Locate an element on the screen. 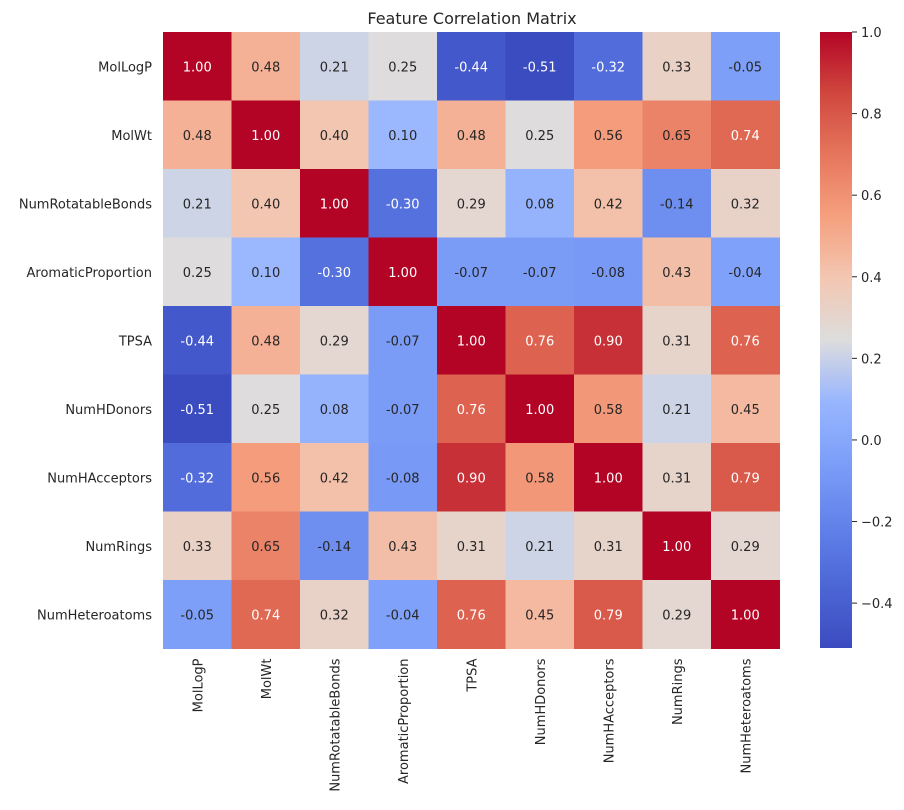 The width and height of the screenshot is (904, 810). cell-value-label: 0.10 is located at coordinates (265, 273).